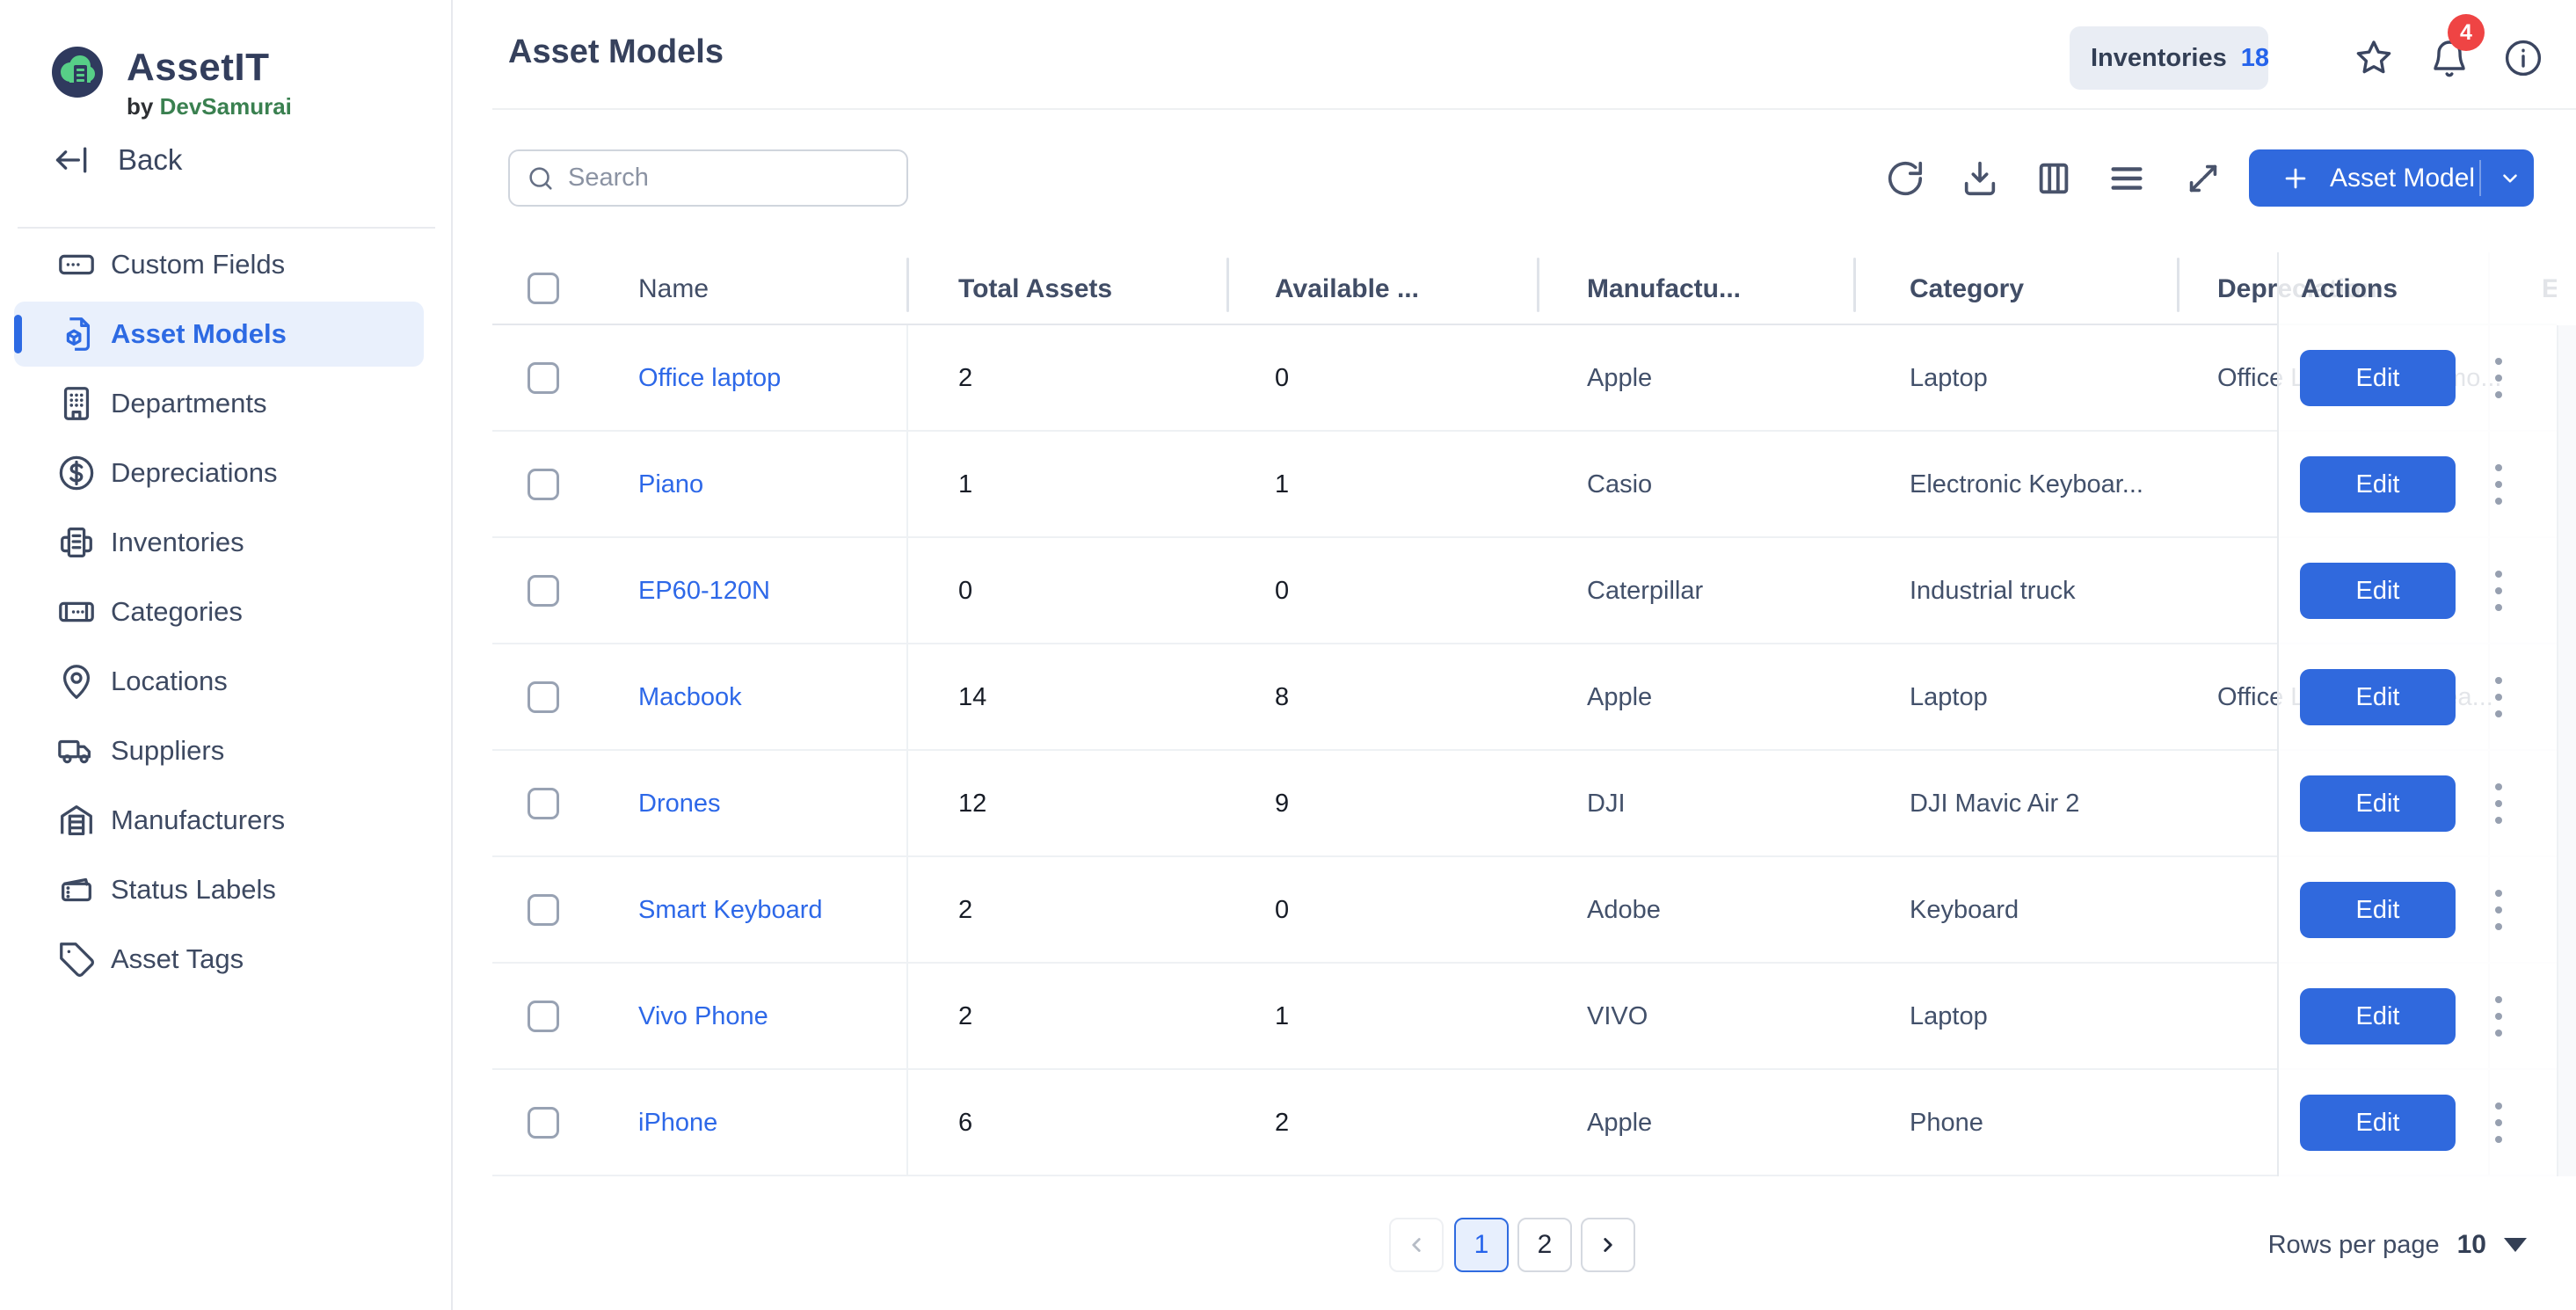  I want to click on pagination-page-1: 1, so click(1481, 1245).